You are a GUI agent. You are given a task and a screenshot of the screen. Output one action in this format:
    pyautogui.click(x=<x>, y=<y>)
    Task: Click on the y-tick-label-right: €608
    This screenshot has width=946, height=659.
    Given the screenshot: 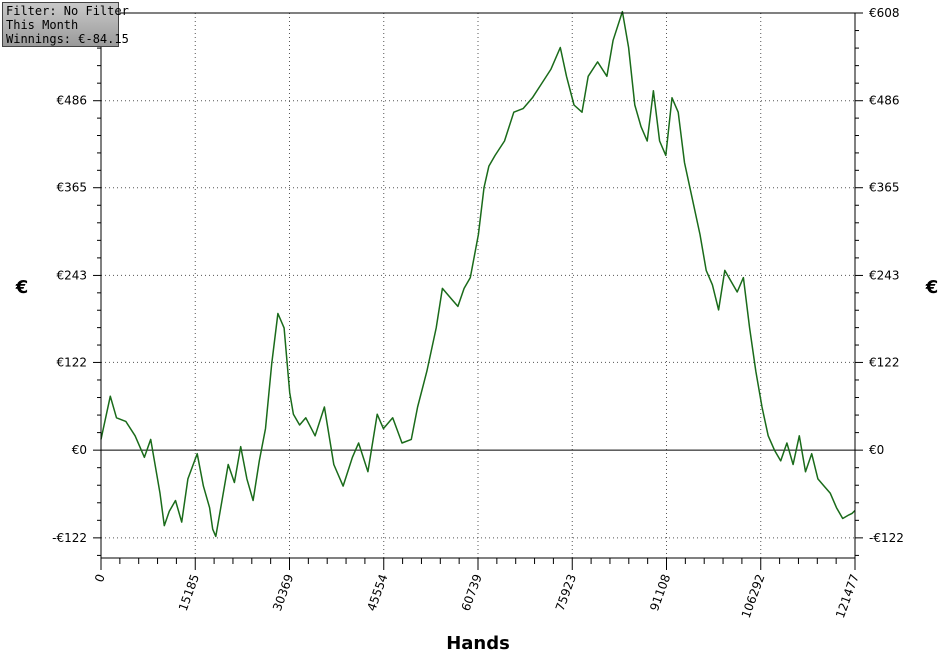 What is the action you would take?
    pyautogui.click(x=884, y=13)
    